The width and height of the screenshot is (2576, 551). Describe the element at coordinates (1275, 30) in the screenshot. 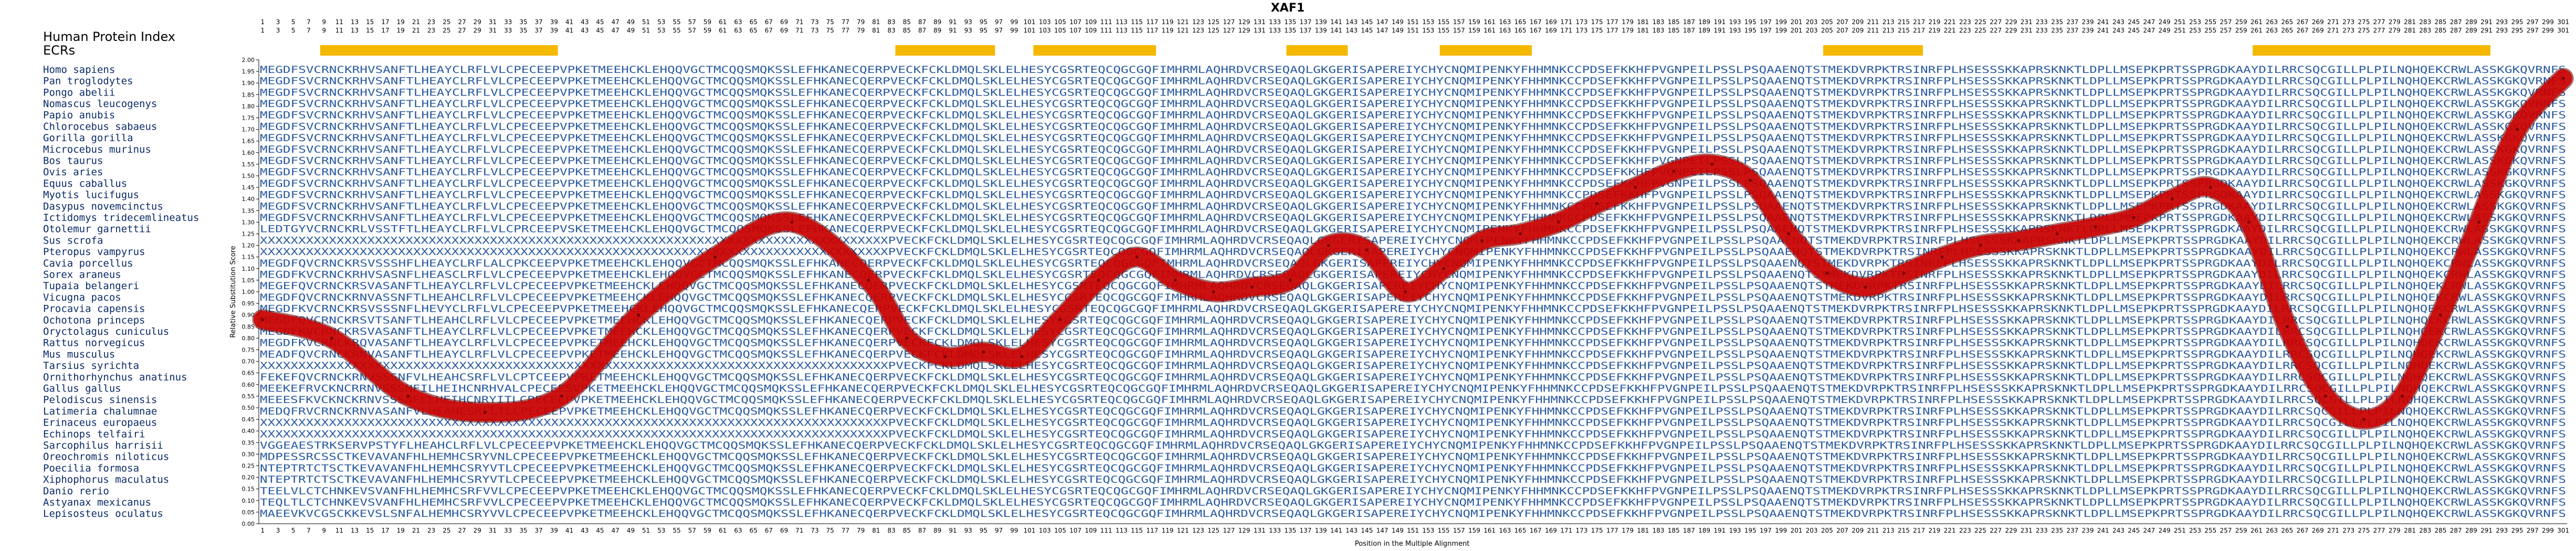

I see `human-index-label: 133` at that location.